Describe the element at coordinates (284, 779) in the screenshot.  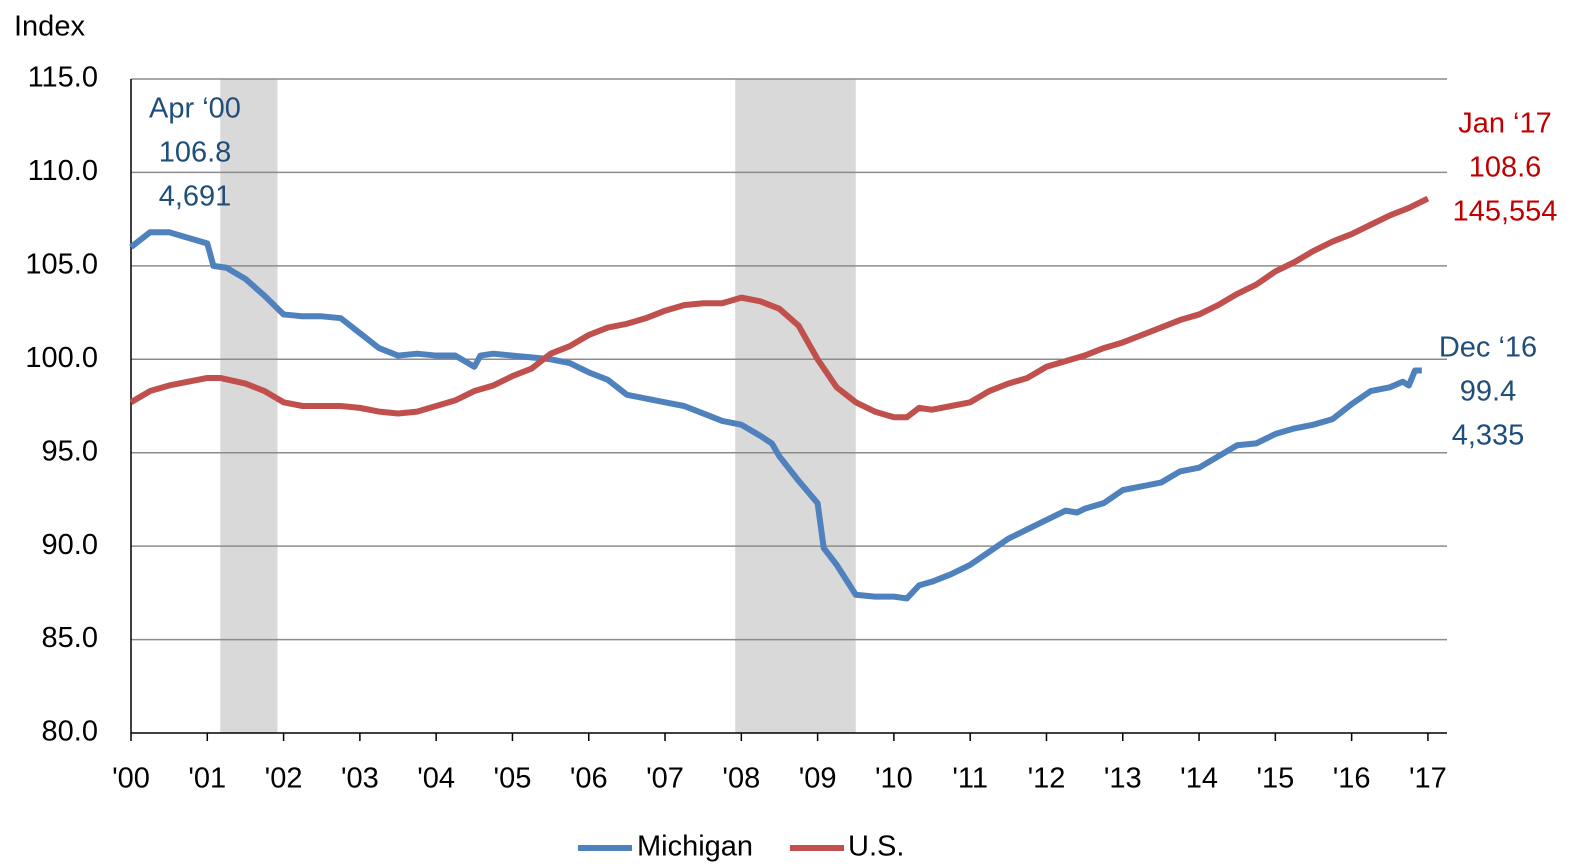
I see `x-tick-label: '02` at that location.